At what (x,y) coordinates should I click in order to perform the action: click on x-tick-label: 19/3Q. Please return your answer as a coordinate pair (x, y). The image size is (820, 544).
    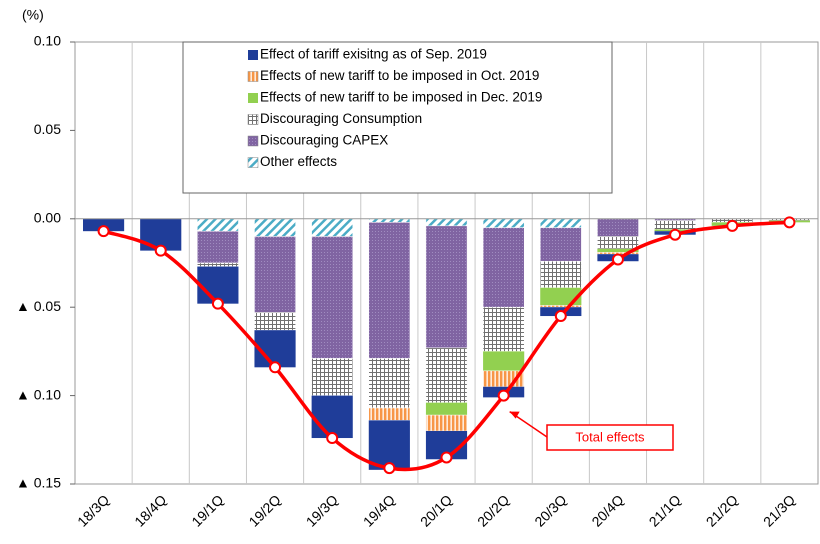
    Looking at the image, I should click on (322, 510).